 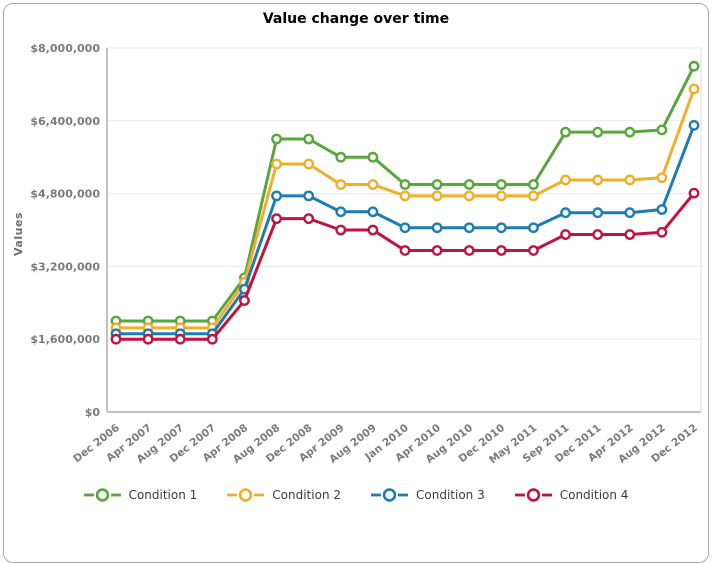 I want to click on y-tick-label: $6,400,000, so click(x=65, y=121).